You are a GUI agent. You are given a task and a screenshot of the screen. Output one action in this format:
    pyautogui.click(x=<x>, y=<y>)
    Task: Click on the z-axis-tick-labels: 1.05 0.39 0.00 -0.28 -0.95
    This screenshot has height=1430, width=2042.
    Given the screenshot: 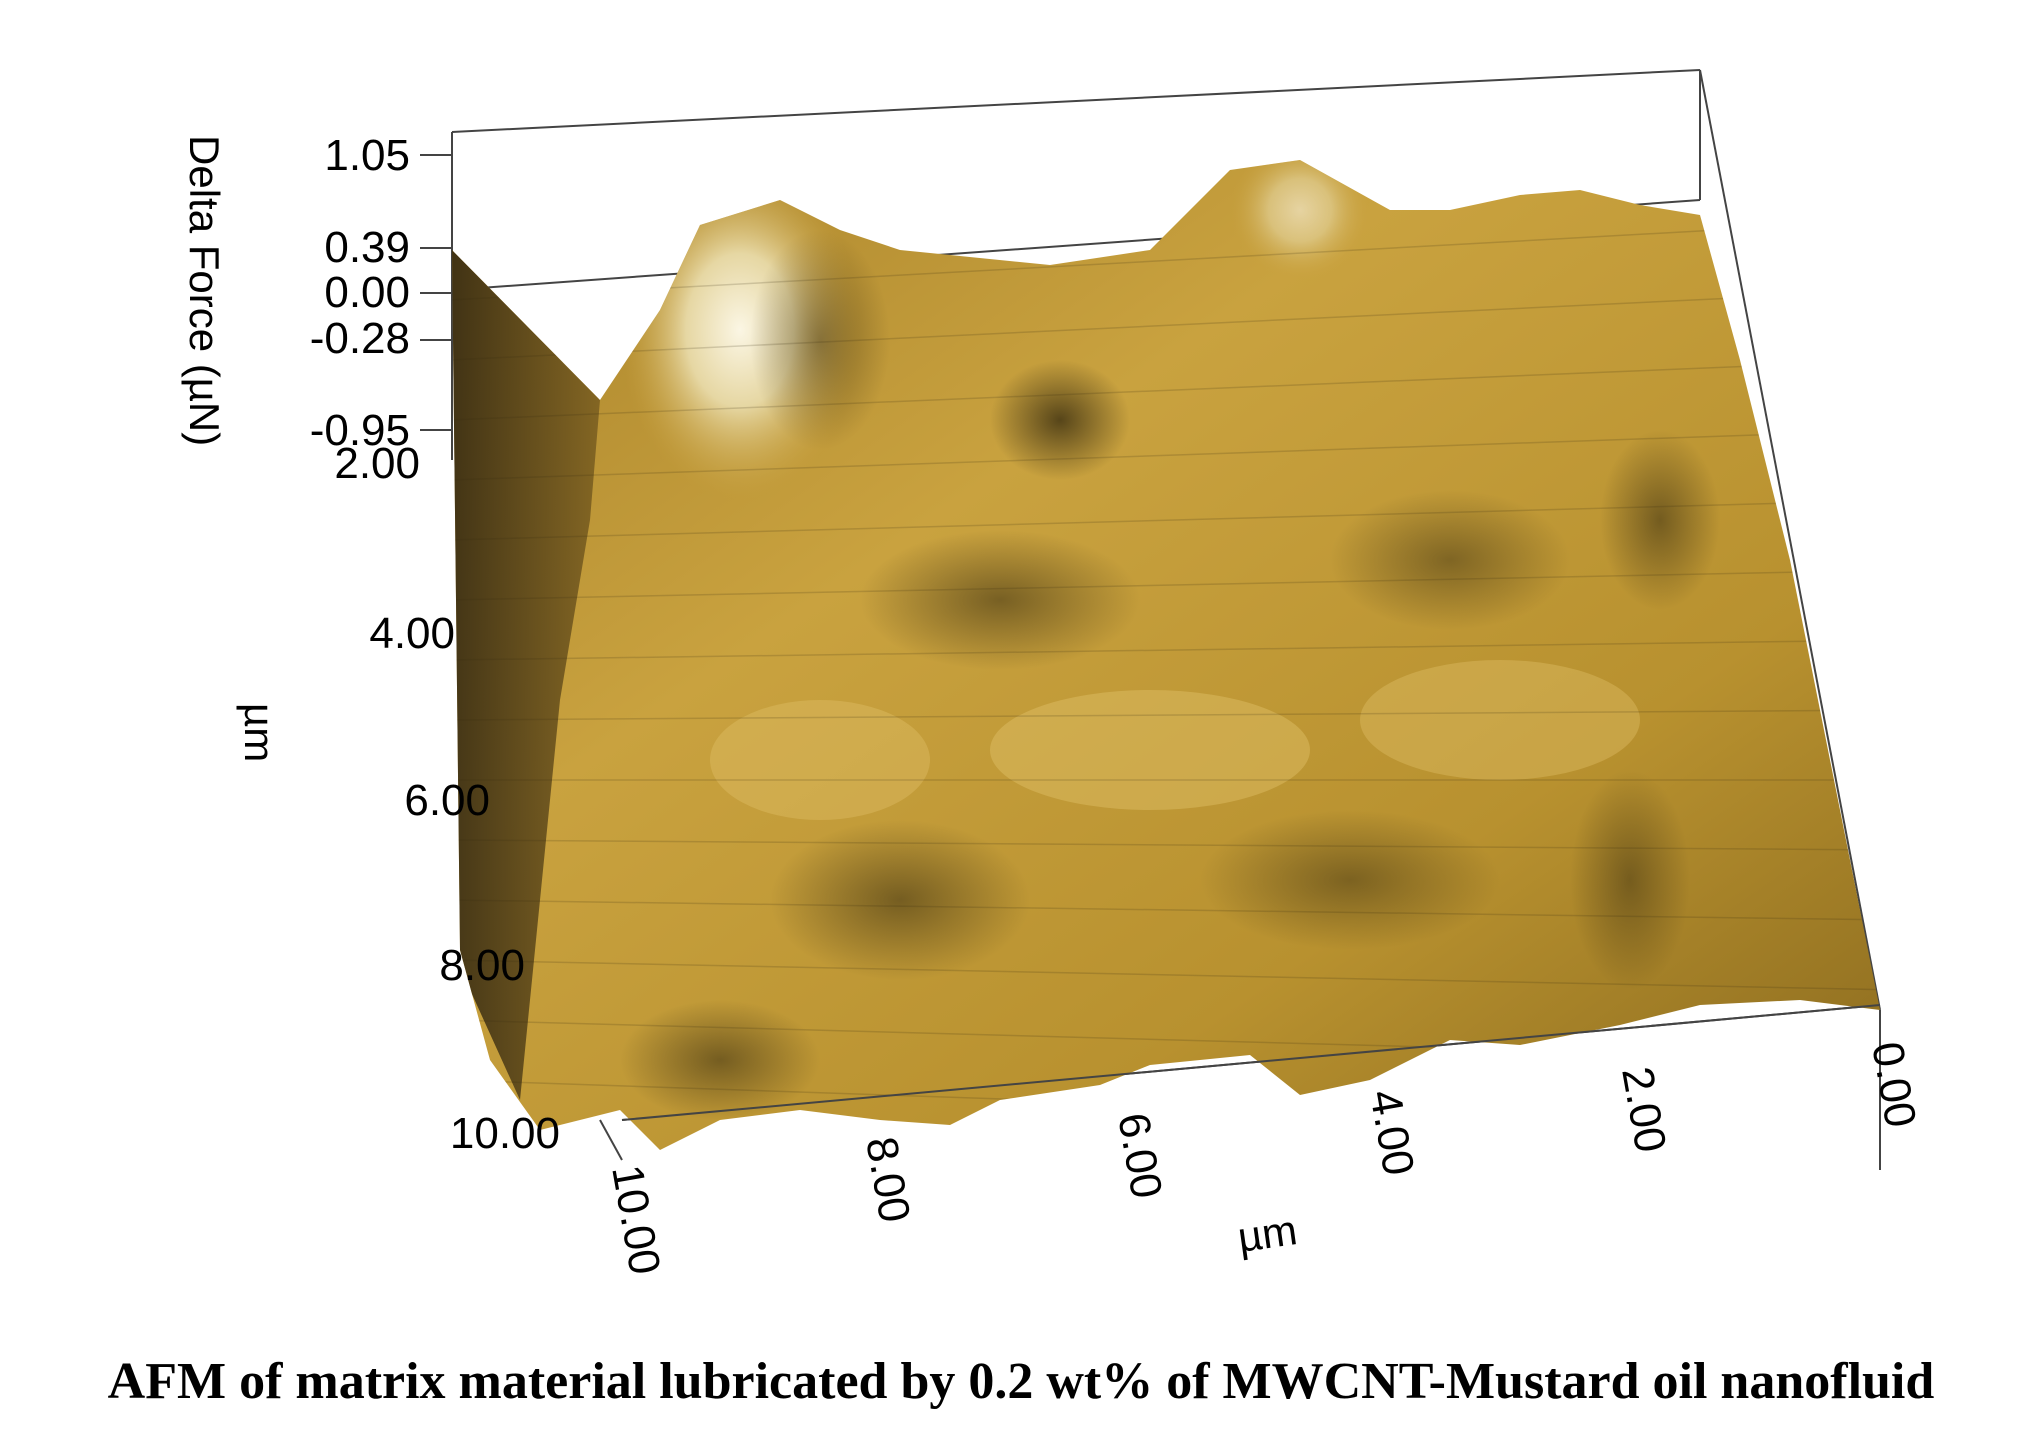 What is the action you would take?
    pyautogui.click(x=360, y=293)
    